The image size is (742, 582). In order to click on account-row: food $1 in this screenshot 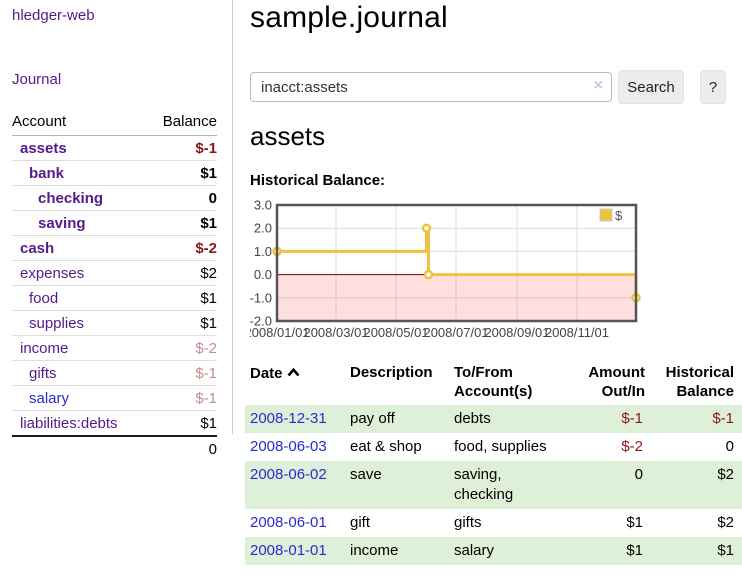, I will do `click(114, 298)`.